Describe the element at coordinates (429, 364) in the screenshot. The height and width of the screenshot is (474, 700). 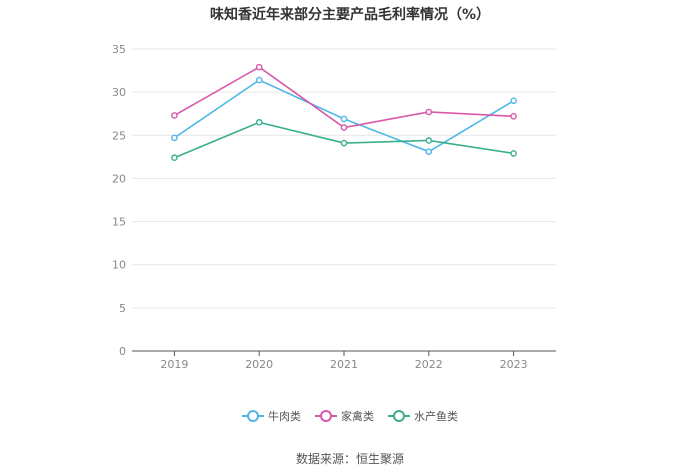
I see `x-tick-label: 2022` at that location.